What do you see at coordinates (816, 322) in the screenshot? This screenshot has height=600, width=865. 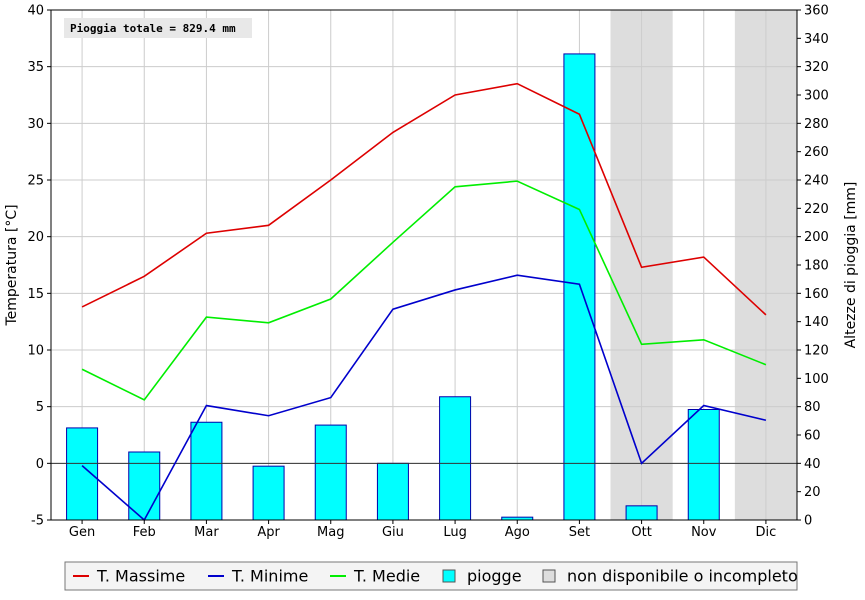 I see `right-tick-label: 140` at bounding box center [816, 322].